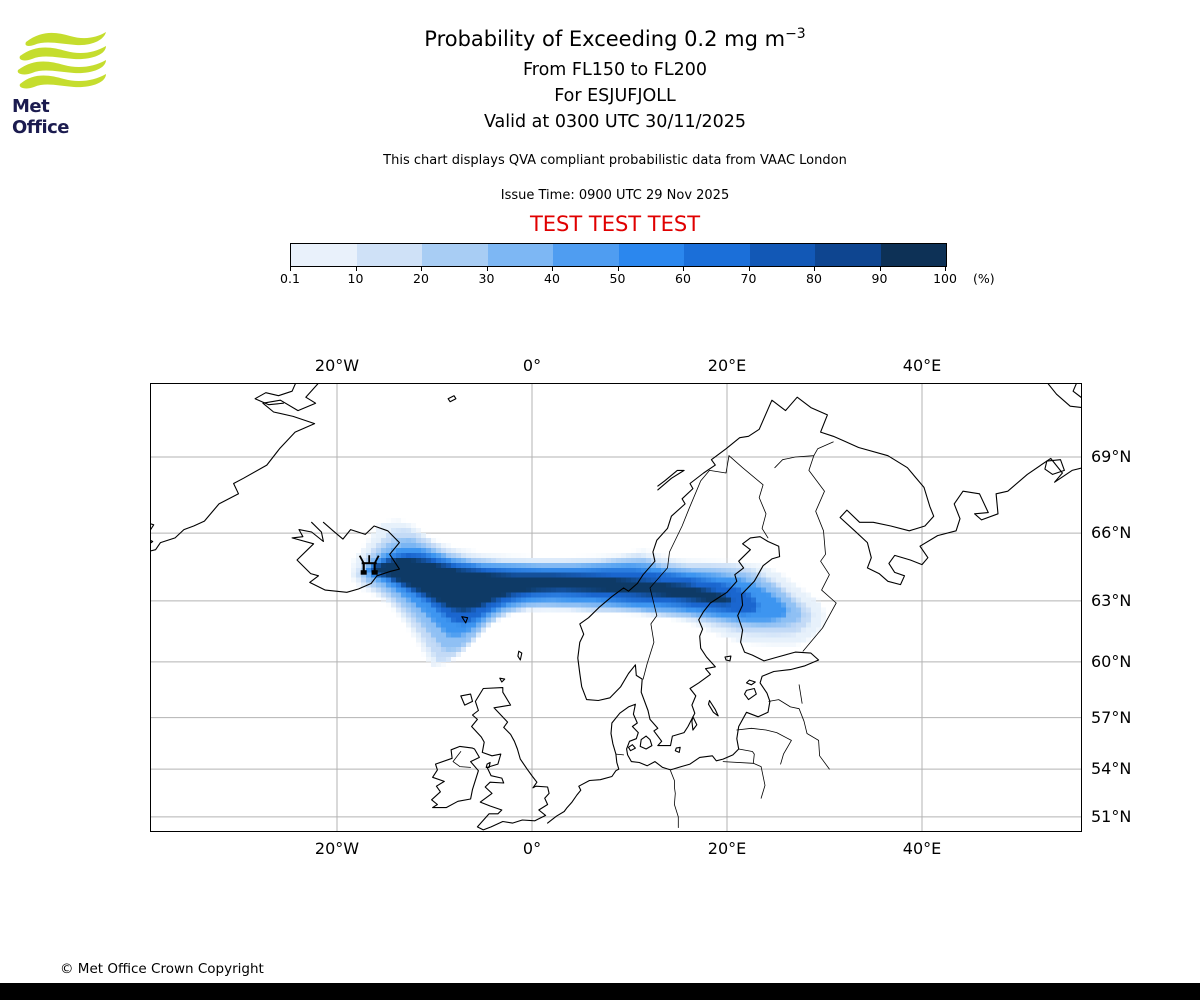 The height and width of the screenshot is (1000, 1200). What do you see at coordinates (922, 365) in the screenshot?
I see `lon-label-top: 40°E` at bounding box center [922, 365].